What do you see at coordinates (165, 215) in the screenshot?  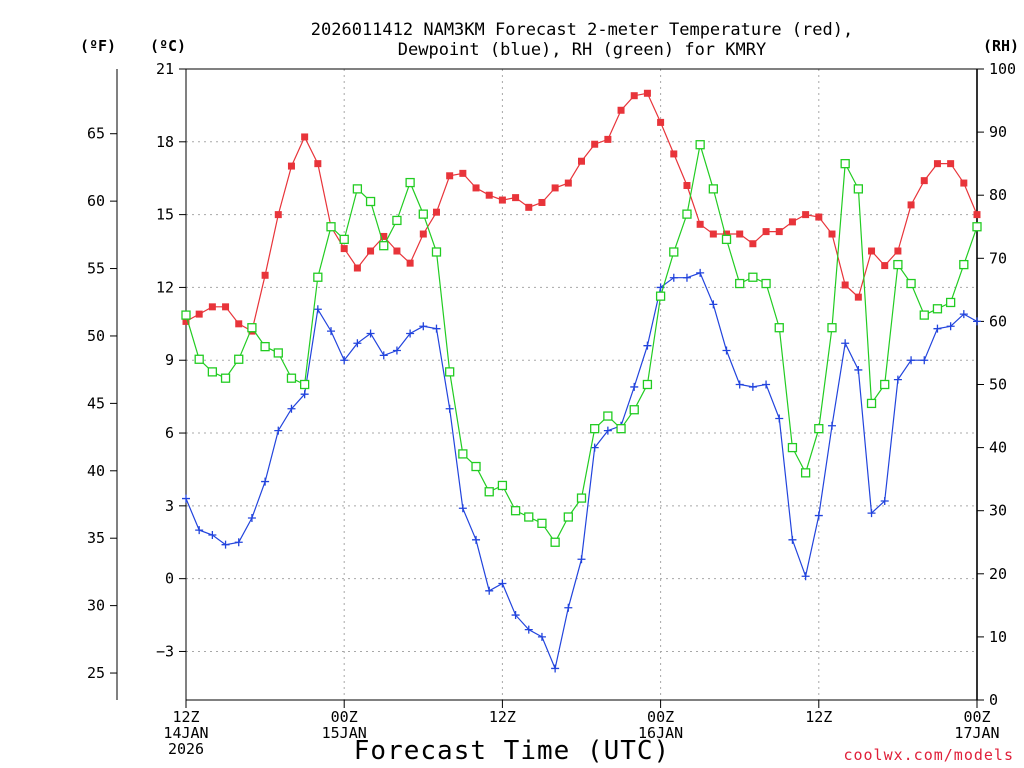 I see `celsius-tick-label: 15` at bounding box center [165, 215].